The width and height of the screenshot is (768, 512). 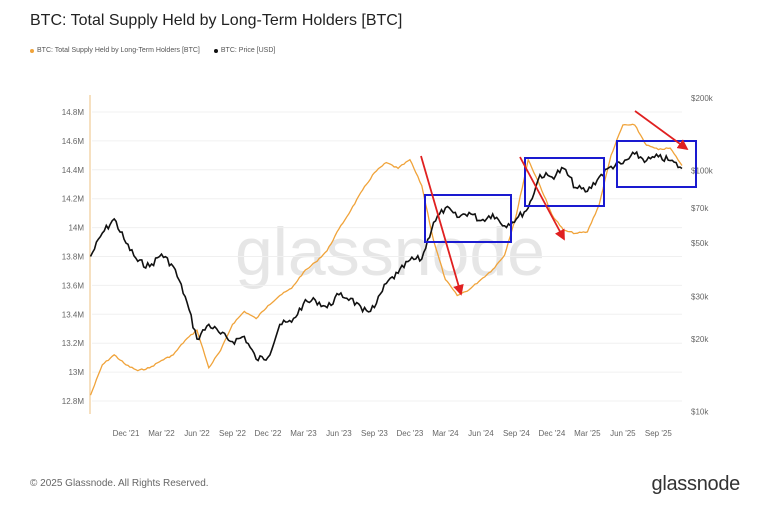 I want to click on x-tick-label: Sep '25, so click(x=658, y=433).